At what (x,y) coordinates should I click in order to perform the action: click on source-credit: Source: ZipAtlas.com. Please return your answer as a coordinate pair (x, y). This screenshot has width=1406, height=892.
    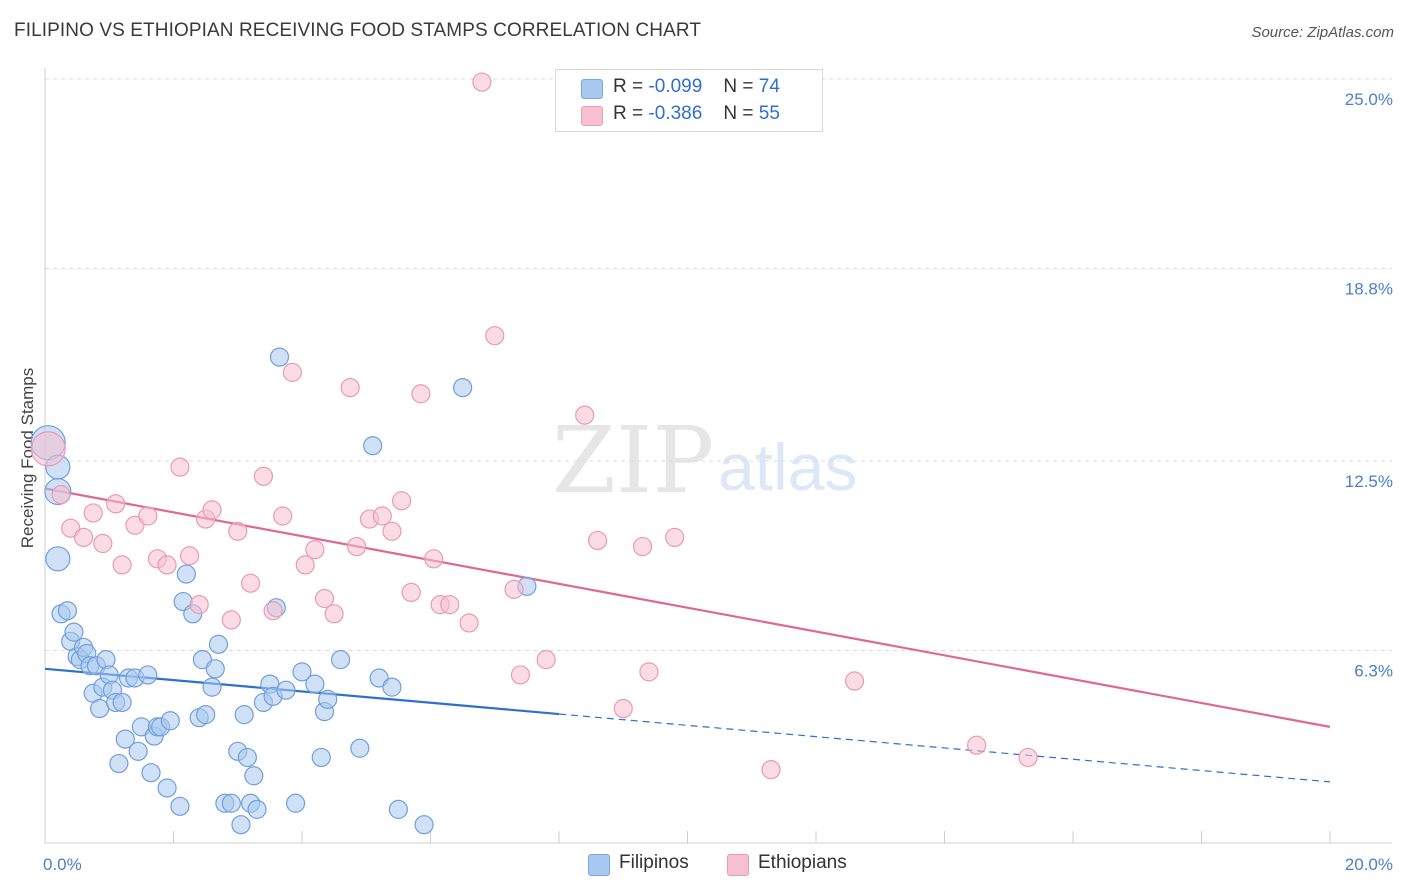
    Looking at the image, I should click on (1322, 32).